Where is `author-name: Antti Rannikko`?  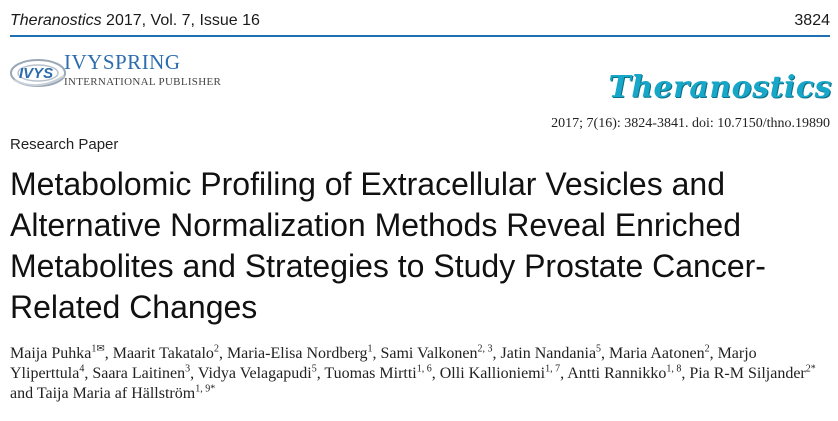 author-name: Antti Rannikko is located at coordinates (617, 373).